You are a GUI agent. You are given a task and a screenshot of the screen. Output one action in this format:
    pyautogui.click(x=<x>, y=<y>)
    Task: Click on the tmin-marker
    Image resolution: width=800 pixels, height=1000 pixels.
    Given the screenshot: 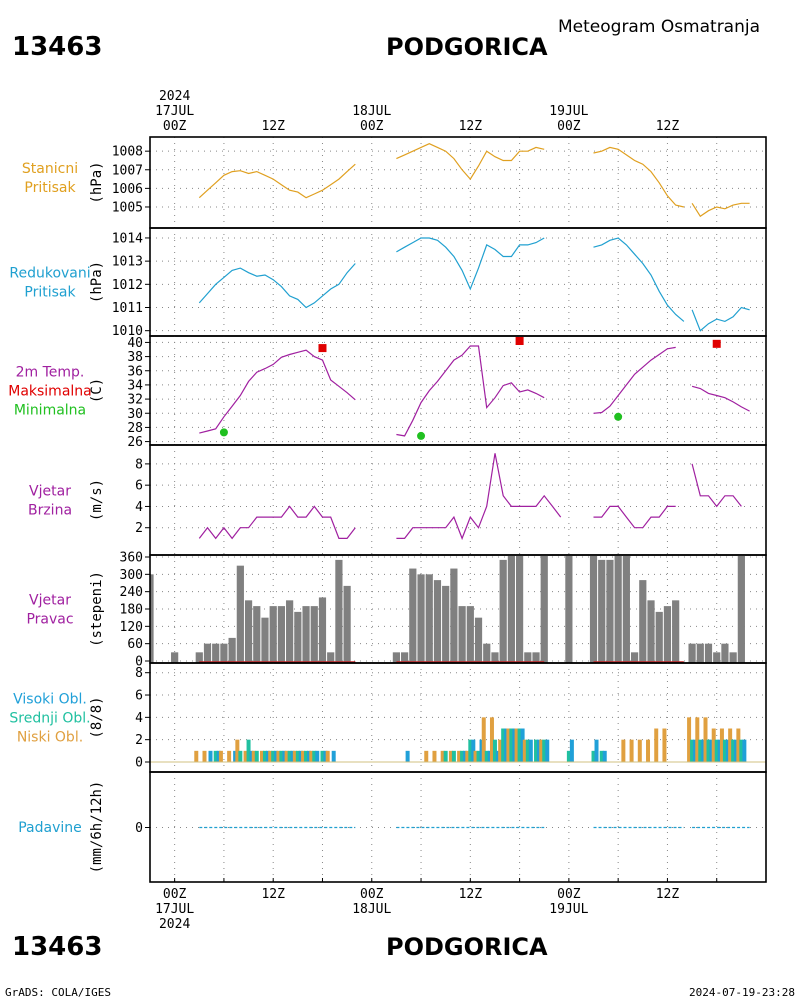 What is the action you would take?
    pyautogui.click(x=618, y=416)
    